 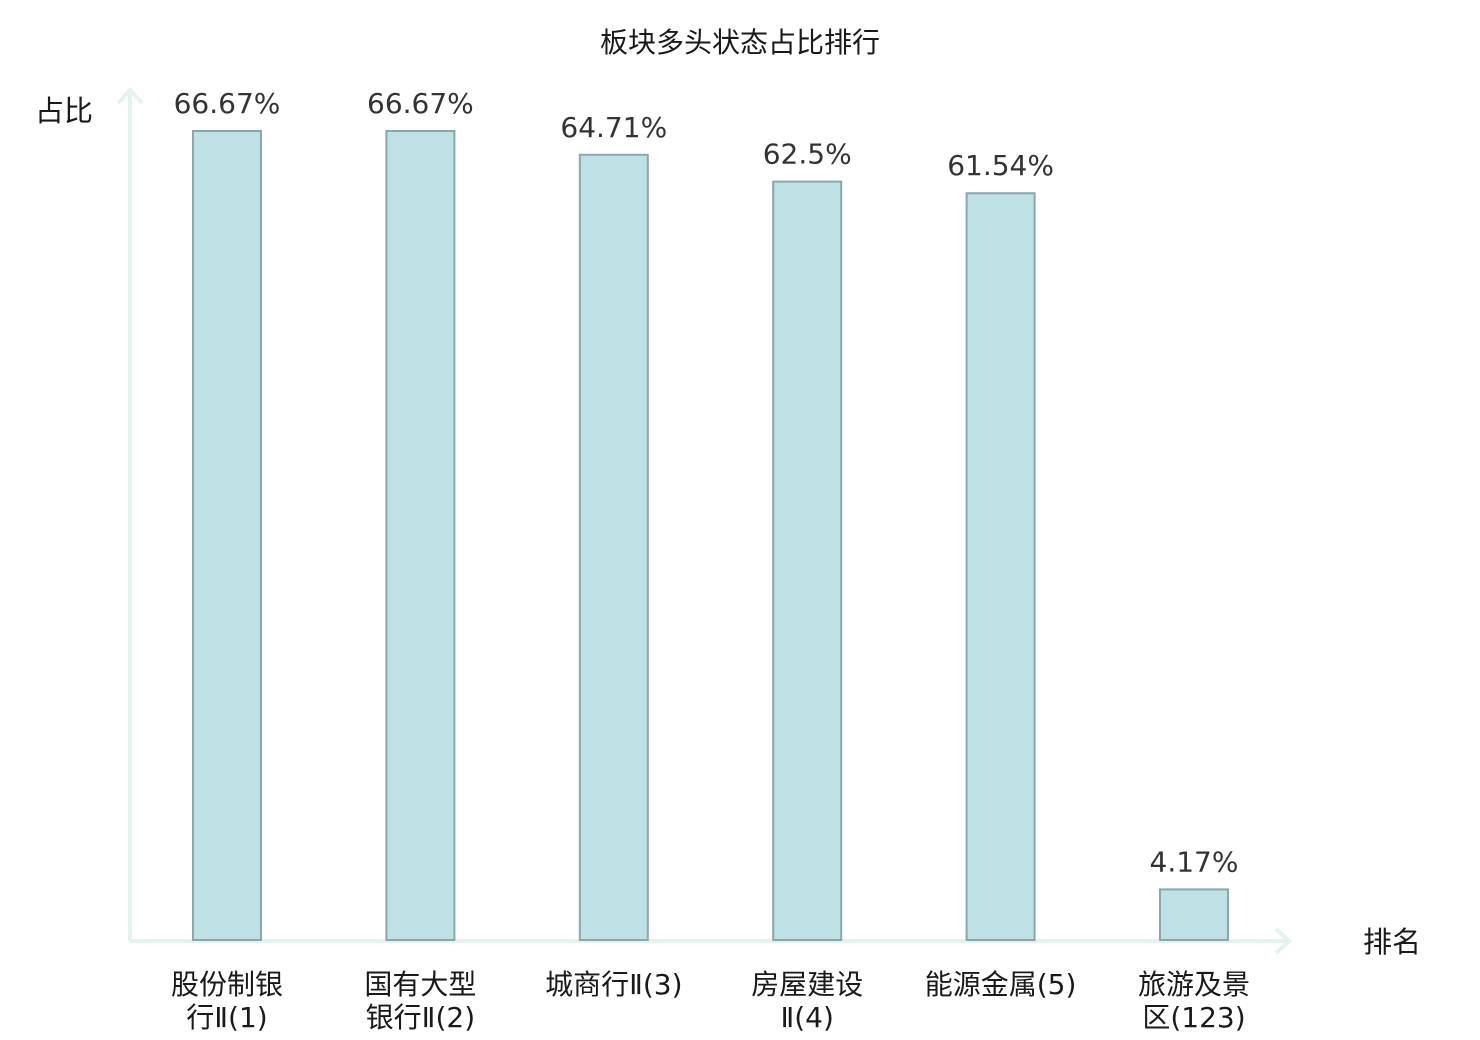 What do you see at coordinates (64, 111) in the screenshot?
I see `y-axis-label: 占比` at bounding box center [64, 111].